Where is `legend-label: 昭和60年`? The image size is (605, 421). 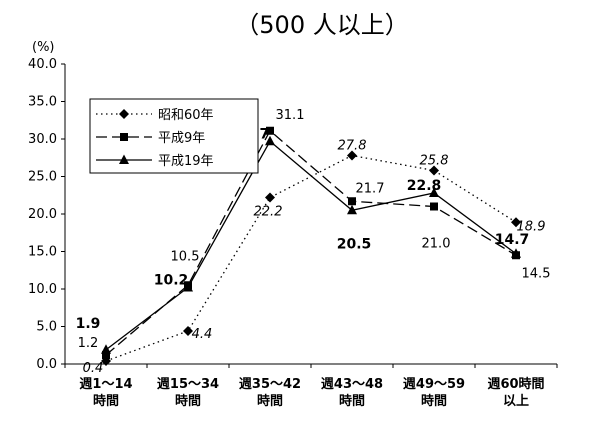 legend-label: 昭和60年 is located at coordinates (186, 115).